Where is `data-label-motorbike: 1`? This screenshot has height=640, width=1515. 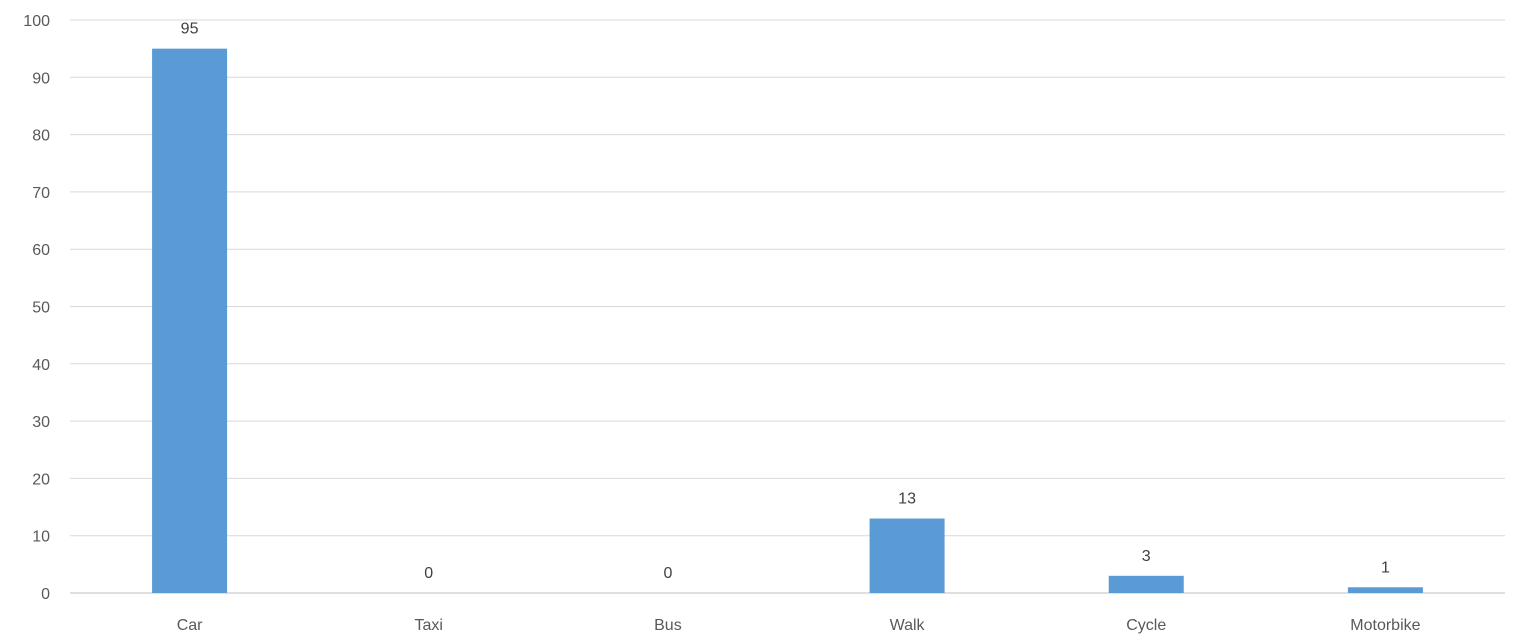 data-label-motorbike: 1 is located at coordinates (1385, 567).